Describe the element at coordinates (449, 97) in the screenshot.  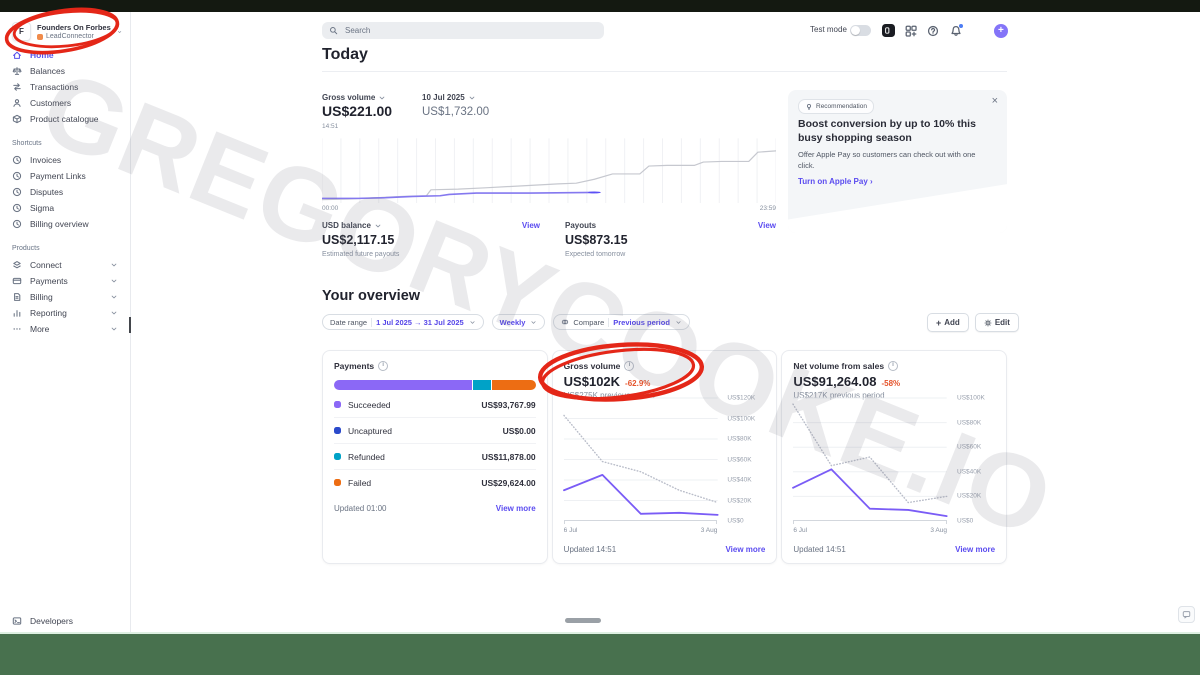
I see `compare-date-dropdown: 10 Jul 2025` at that location.